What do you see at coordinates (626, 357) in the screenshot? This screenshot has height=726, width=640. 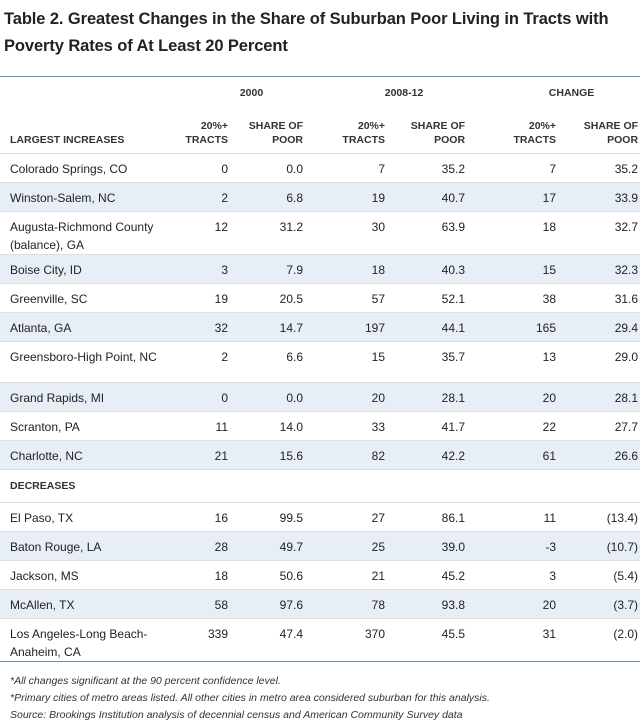 I see `cell-share-change: 29.0` at bounding box center [626, 357].